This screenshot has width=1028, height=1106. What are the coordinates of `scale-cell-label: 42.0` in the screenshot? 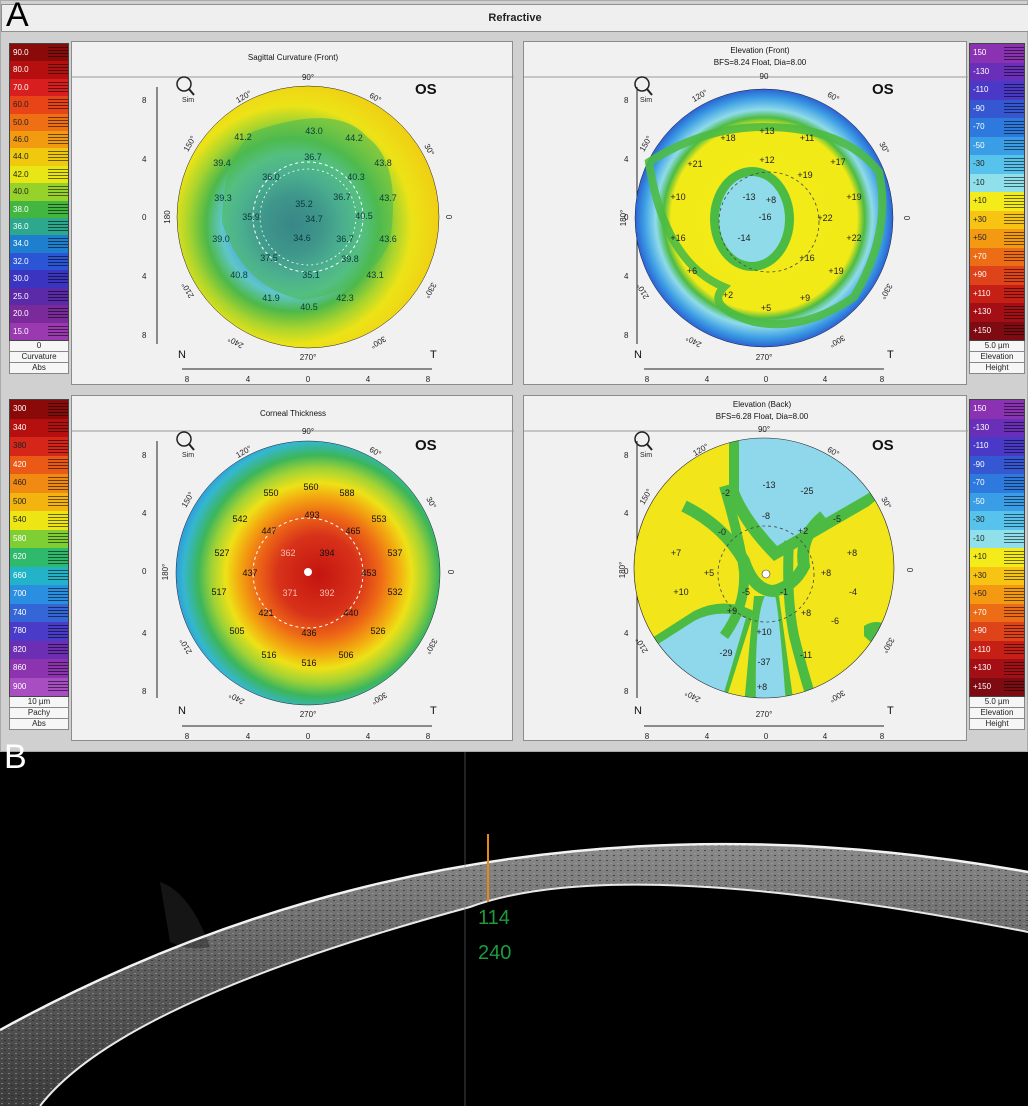 It's located at (21, 174).